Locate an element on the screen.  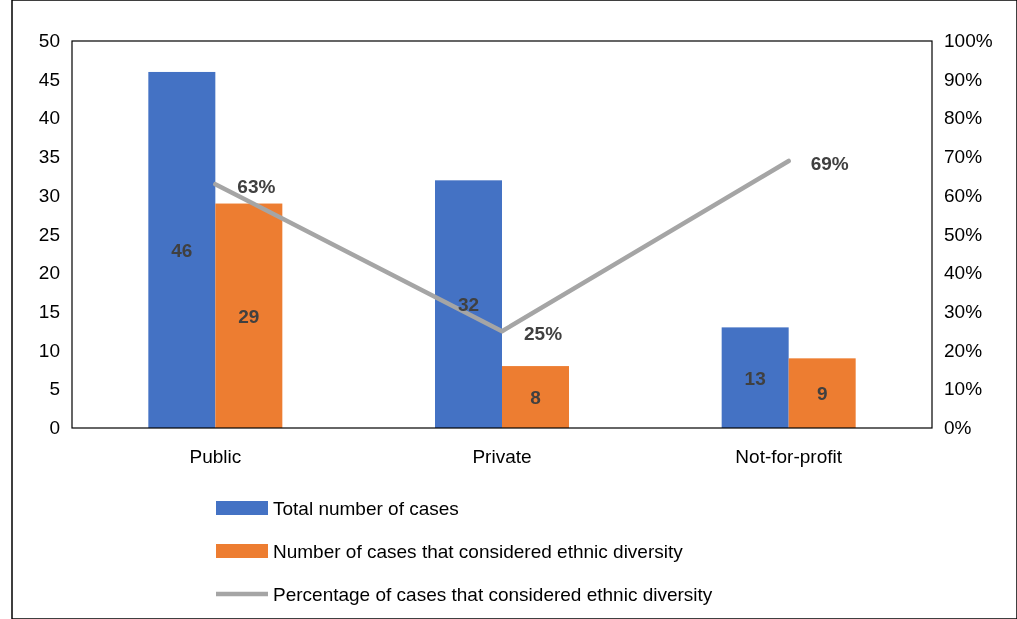
y2-tick-label: 70% is located at coordinates (963, 157).